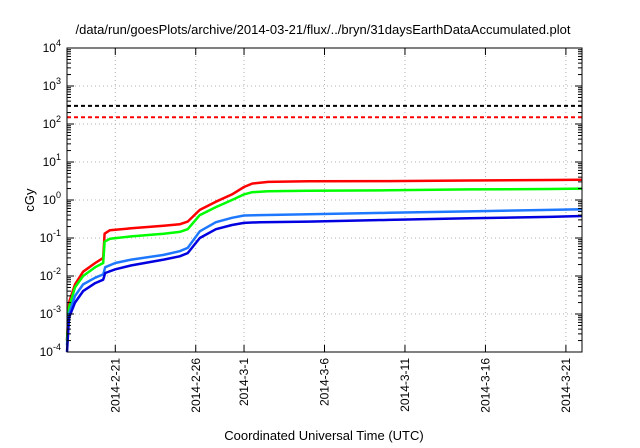 The height and width of the screenshot is (448, 640). I want to click on y-tick-label: 10⁻¹, so click(50, 236).